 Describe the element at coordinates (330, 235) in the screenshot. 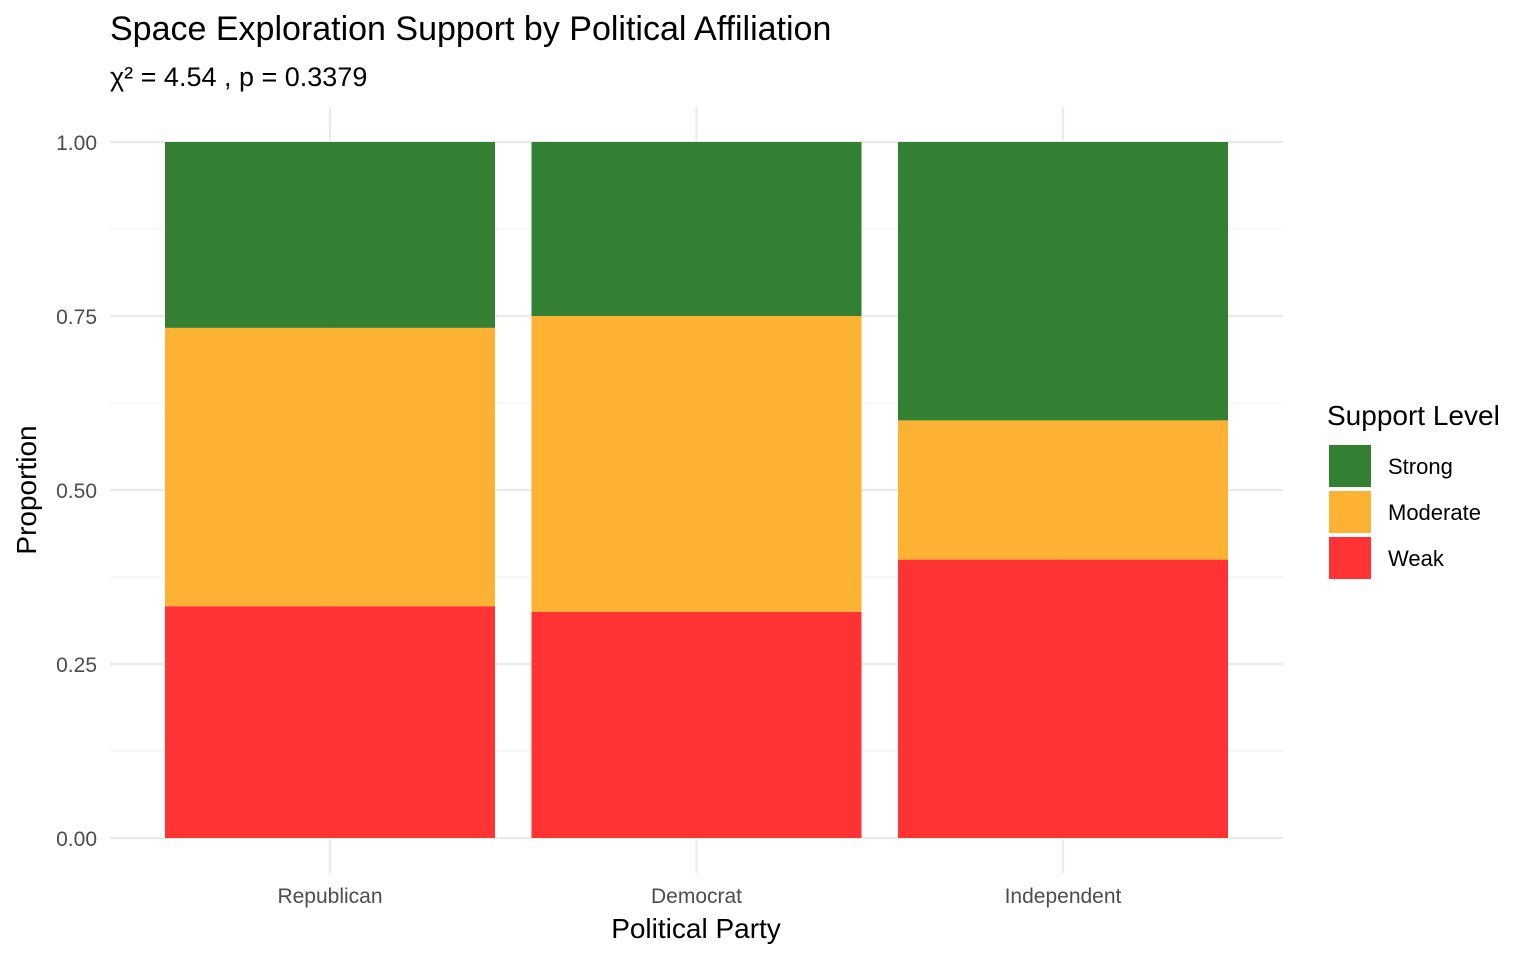

I see `bar-strong-republican` at that location.